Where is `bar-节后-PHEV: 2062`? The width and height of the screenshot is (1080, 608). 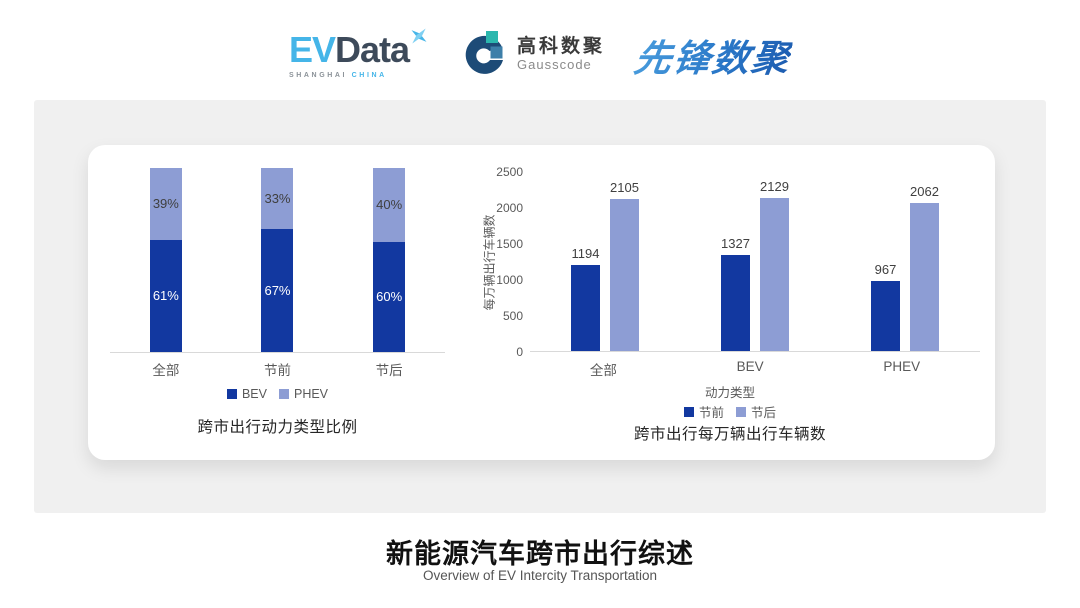
bar-节后-PHEV: 2062 is located at coordinates (924, 267).